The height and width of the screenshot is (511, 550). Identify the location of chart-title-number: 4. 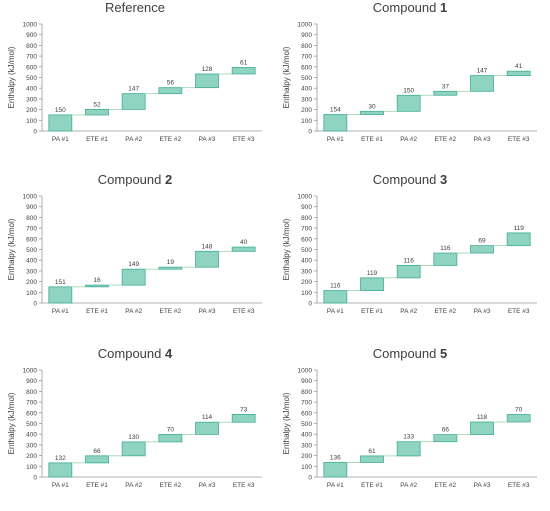
(168, 353).